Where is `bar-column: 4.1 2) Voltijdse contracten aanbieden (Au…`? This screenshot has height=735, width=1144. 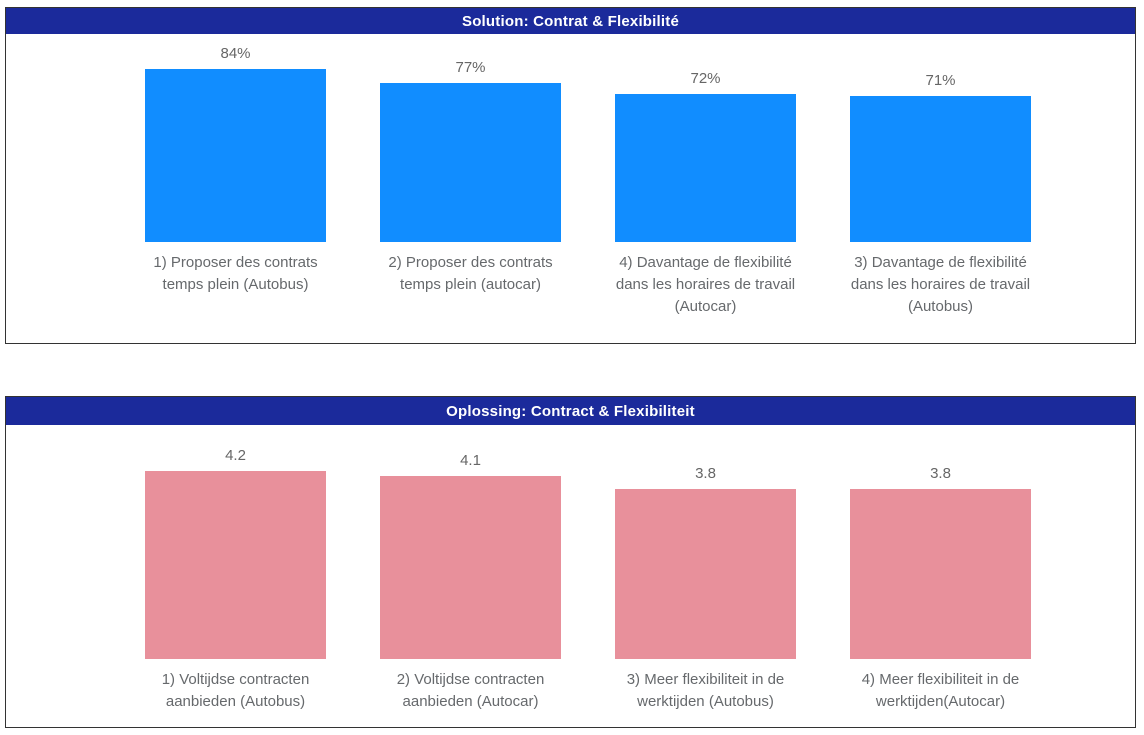
bar-column: 4.1 2) Voltijdse contracten aanbieden (Au… is located at coordinates (470, 569).